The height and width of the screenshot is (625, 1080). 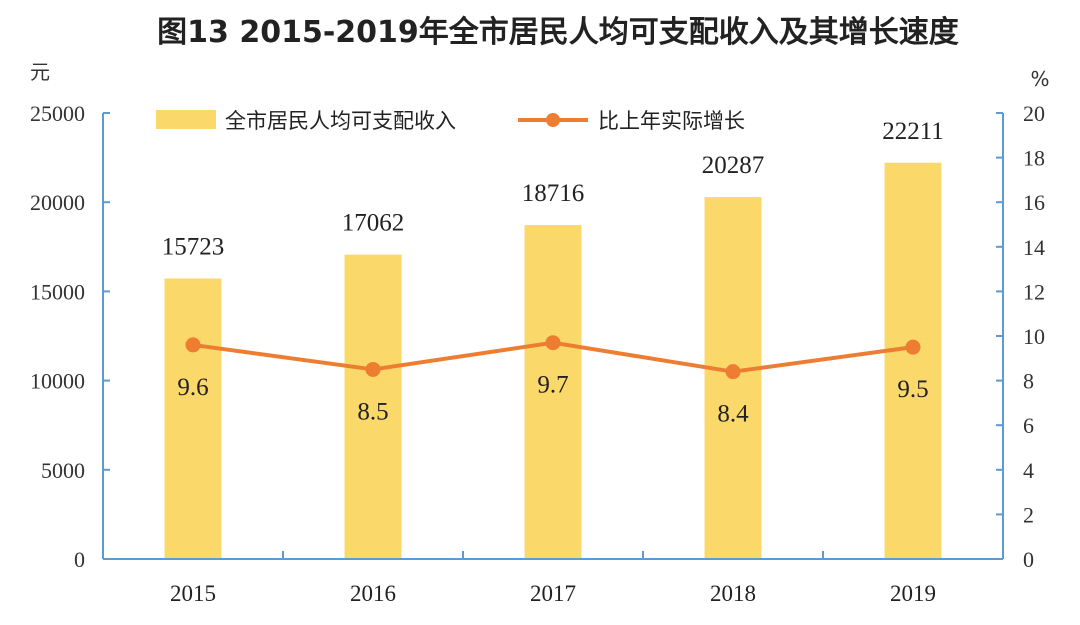 What do you see at coordinates (40, 72) in the screenshot?
I see `left-axis-unit: 元` at bounding box center [40, 72].